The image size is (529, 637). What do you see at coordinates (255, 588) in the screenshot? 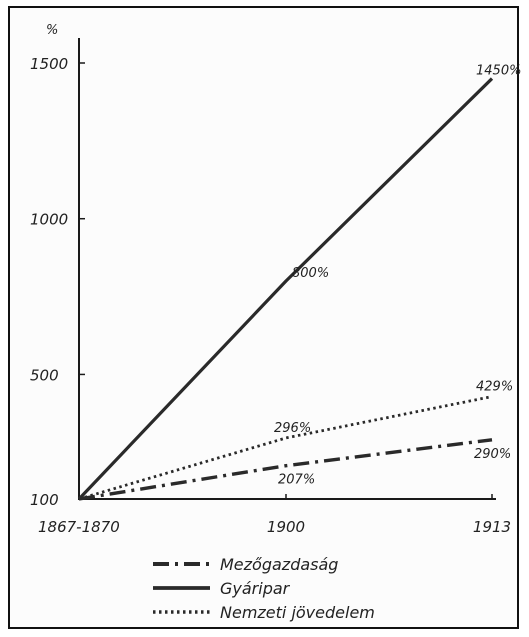
I see `legend-label: Gyáripar` at bounding box center [255, 588].